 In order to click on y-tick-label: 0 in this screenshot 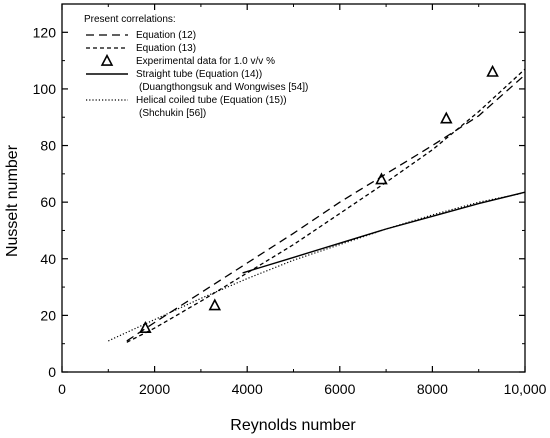, I will do `click(52, 372)`.